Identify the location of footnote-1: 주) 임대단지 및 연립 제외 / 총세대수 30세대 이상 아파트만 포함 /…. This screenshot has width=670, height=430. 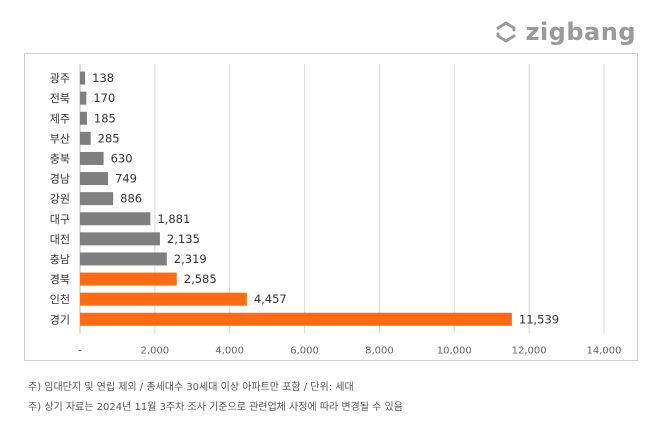
(191, 387).